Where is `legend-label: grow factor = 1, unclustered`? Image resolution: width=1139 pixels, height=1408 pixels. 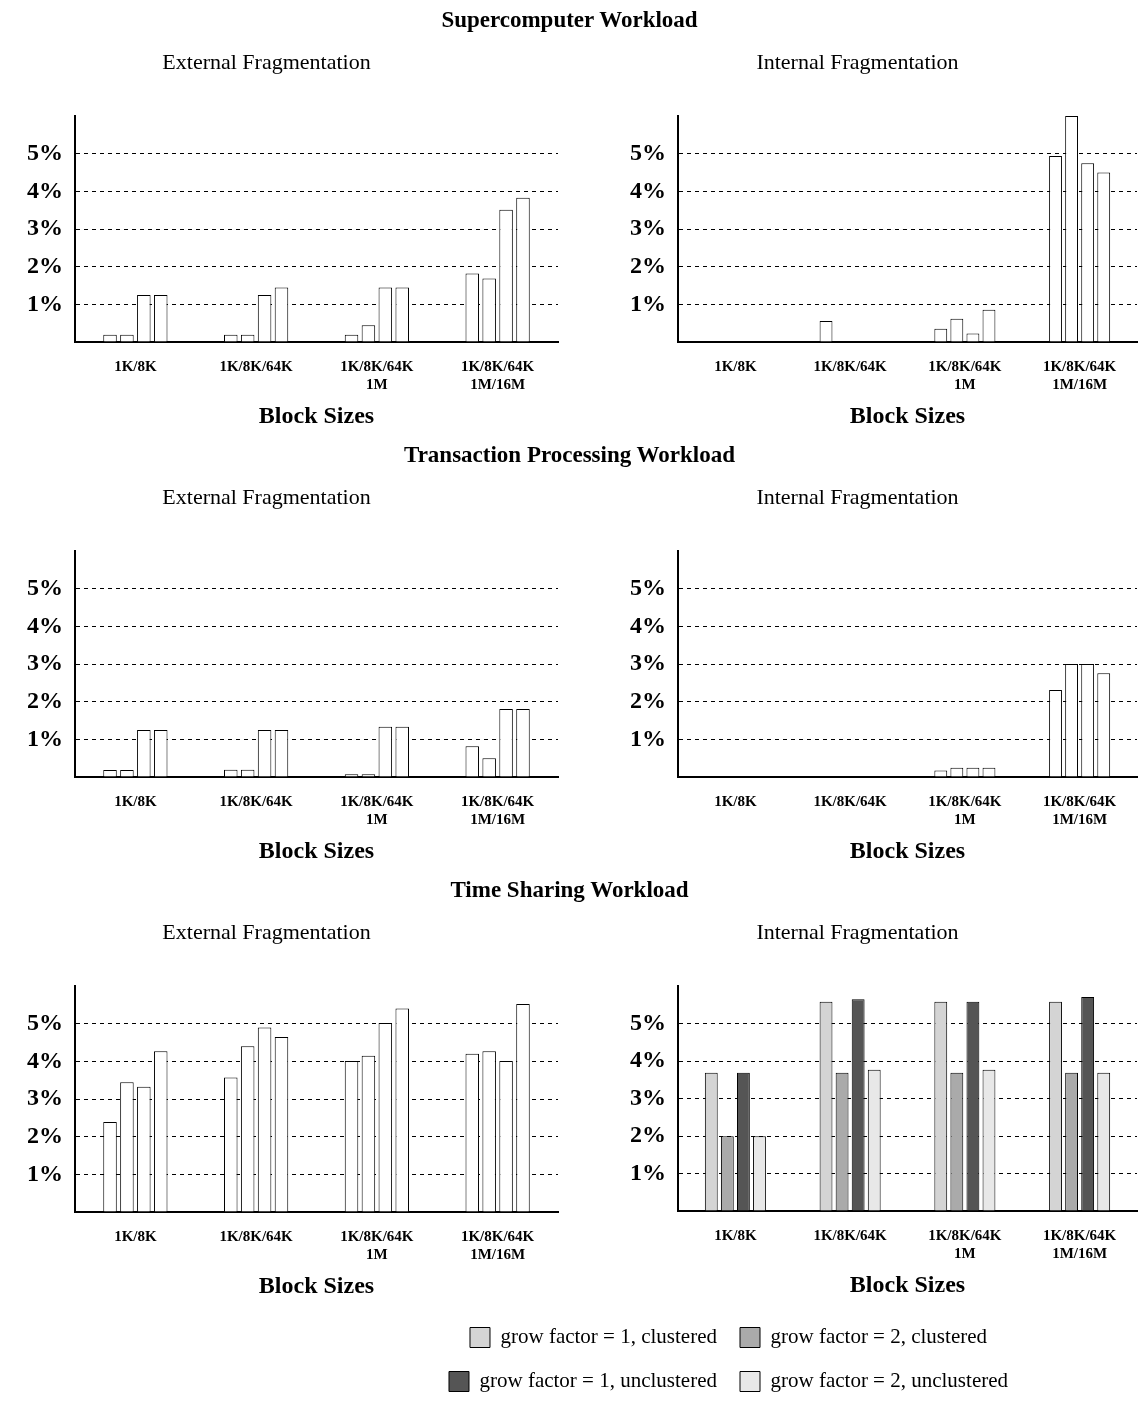
legend-label: grow factor = 1, unclustered is located at coordinates (598, 1380).